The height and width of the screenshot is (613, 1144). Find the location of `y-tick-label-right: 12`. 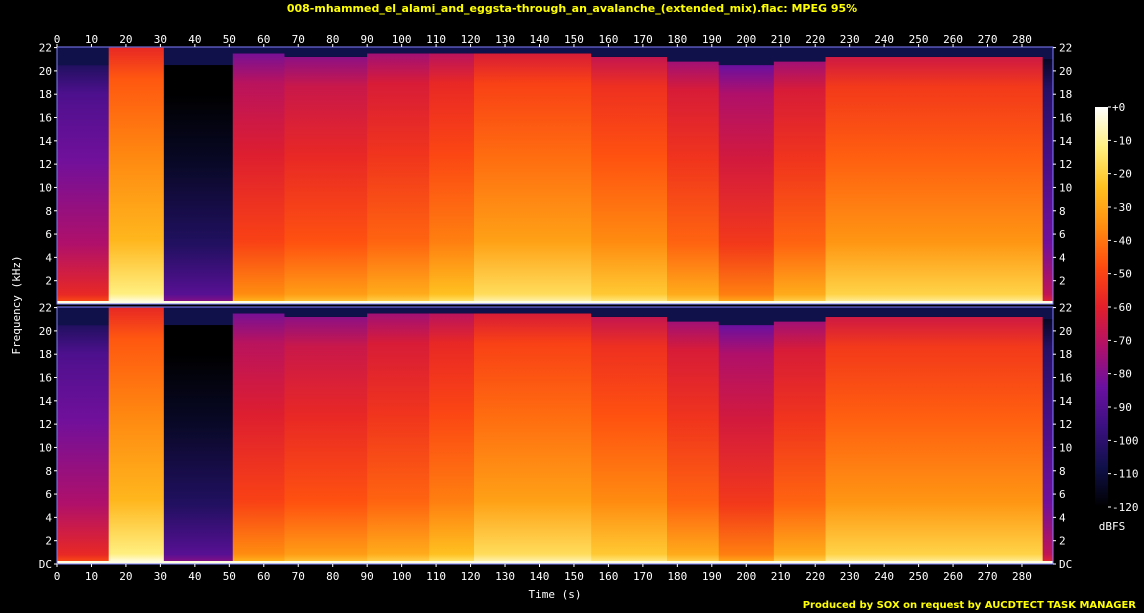

y-tick-label-right: 12 is located at coordinates (1065, 164).